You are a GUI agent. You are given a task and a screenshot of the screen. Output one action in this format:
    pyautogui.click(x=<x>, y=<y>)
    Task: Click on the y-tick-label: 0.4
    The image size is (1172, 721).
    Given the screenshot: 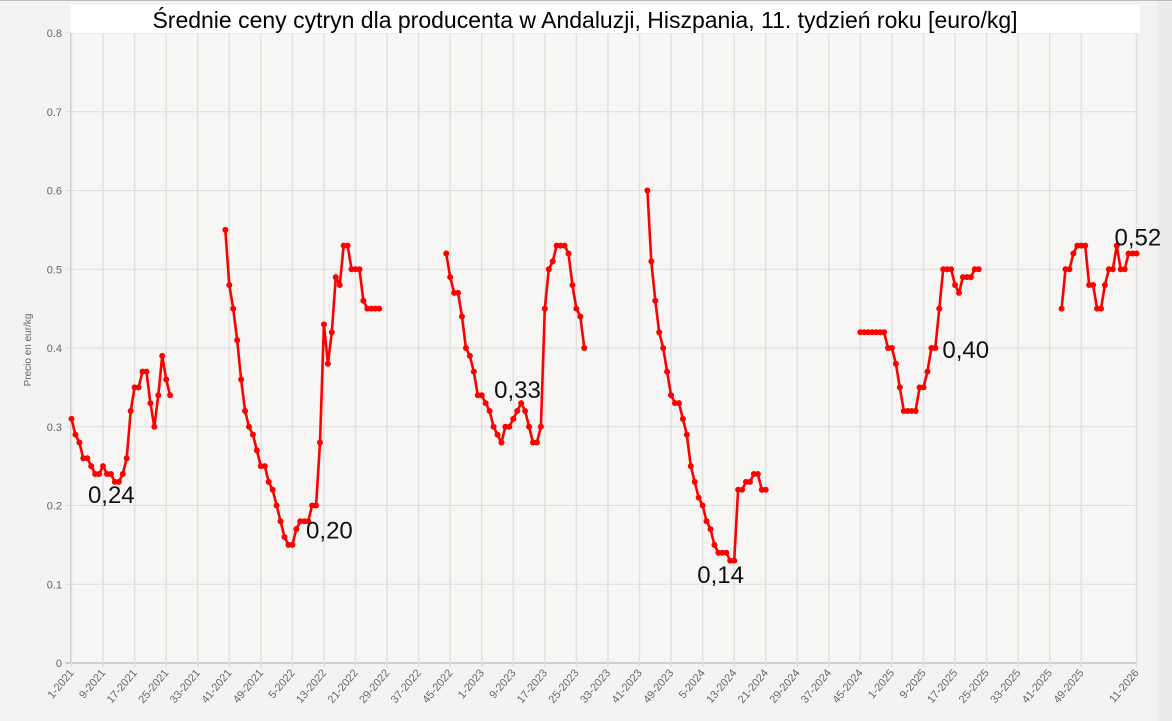 What is the action you would take?
    pyautogui.click(x=54, y=349)
    